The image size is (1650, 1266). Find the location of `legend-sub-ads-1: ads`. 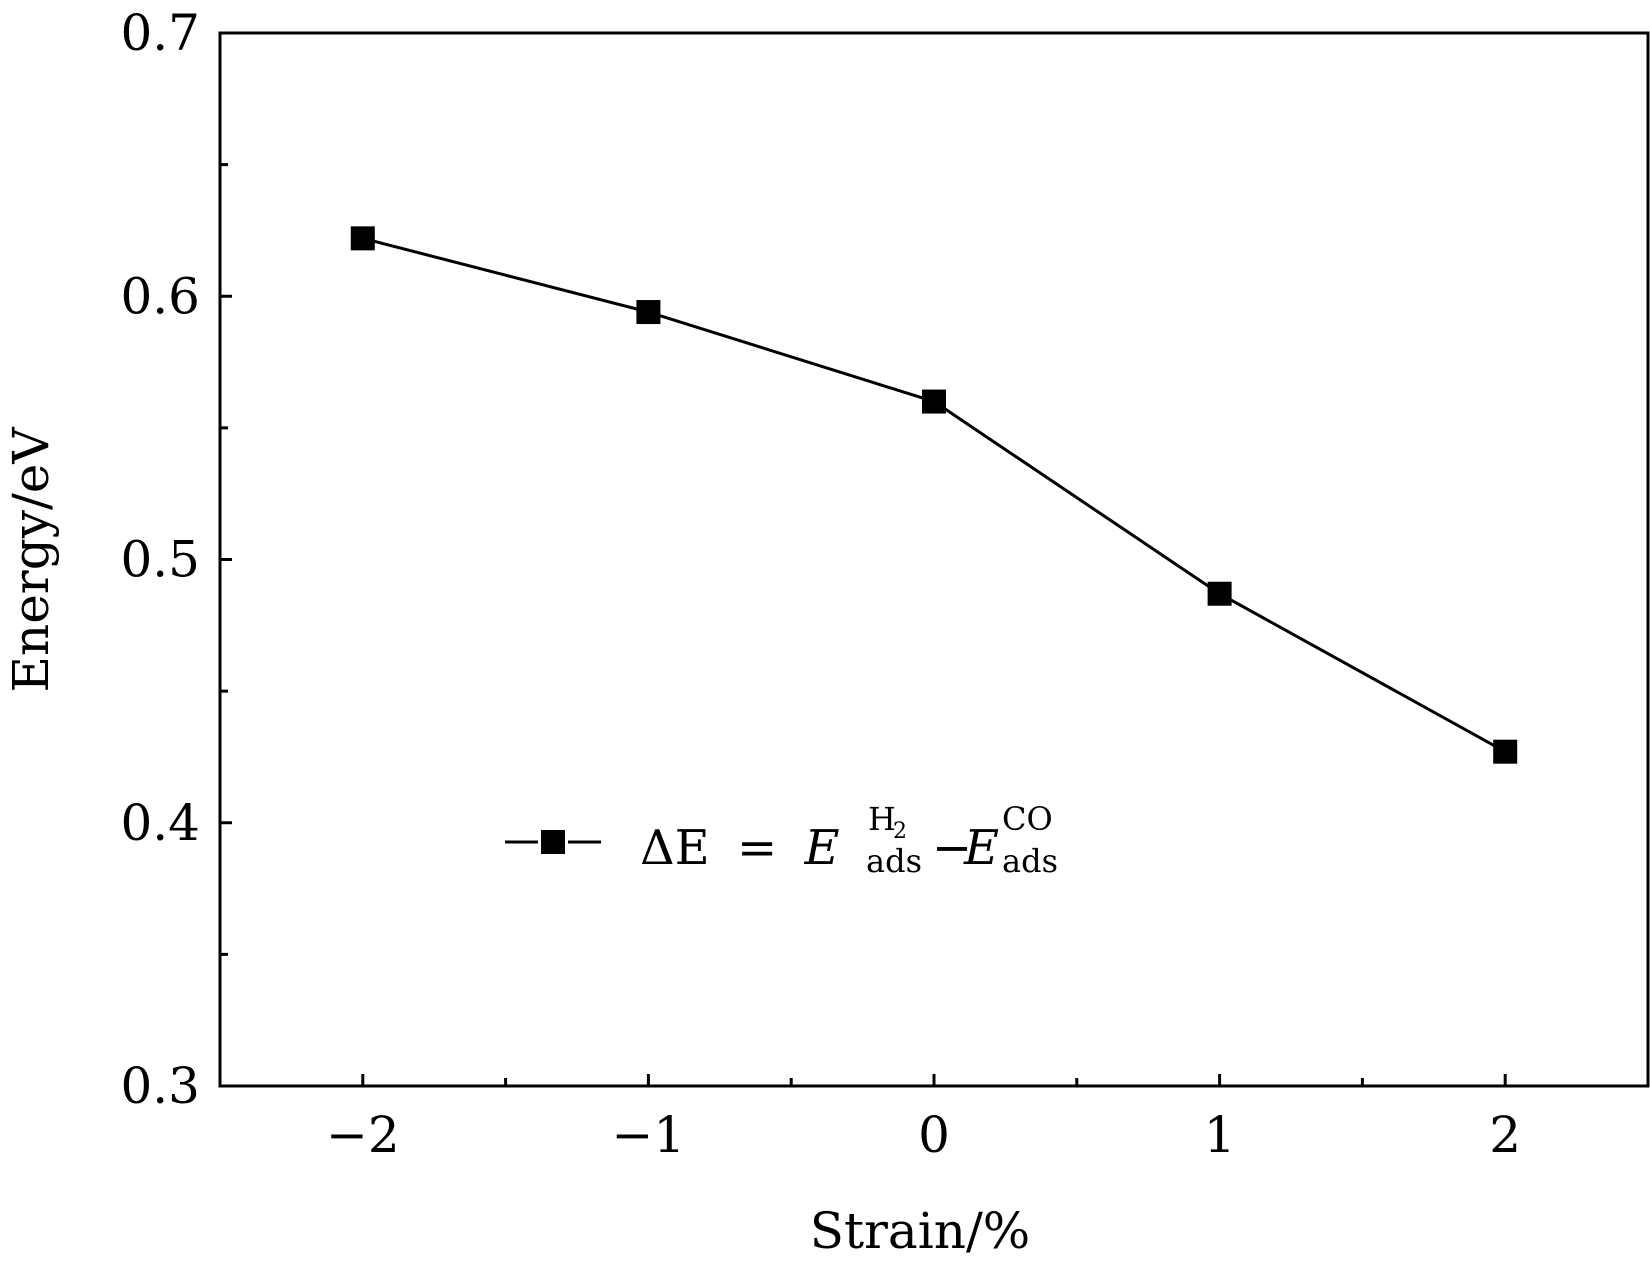

legend-sub-ads-1: ads is located at coordinates (894, 861).